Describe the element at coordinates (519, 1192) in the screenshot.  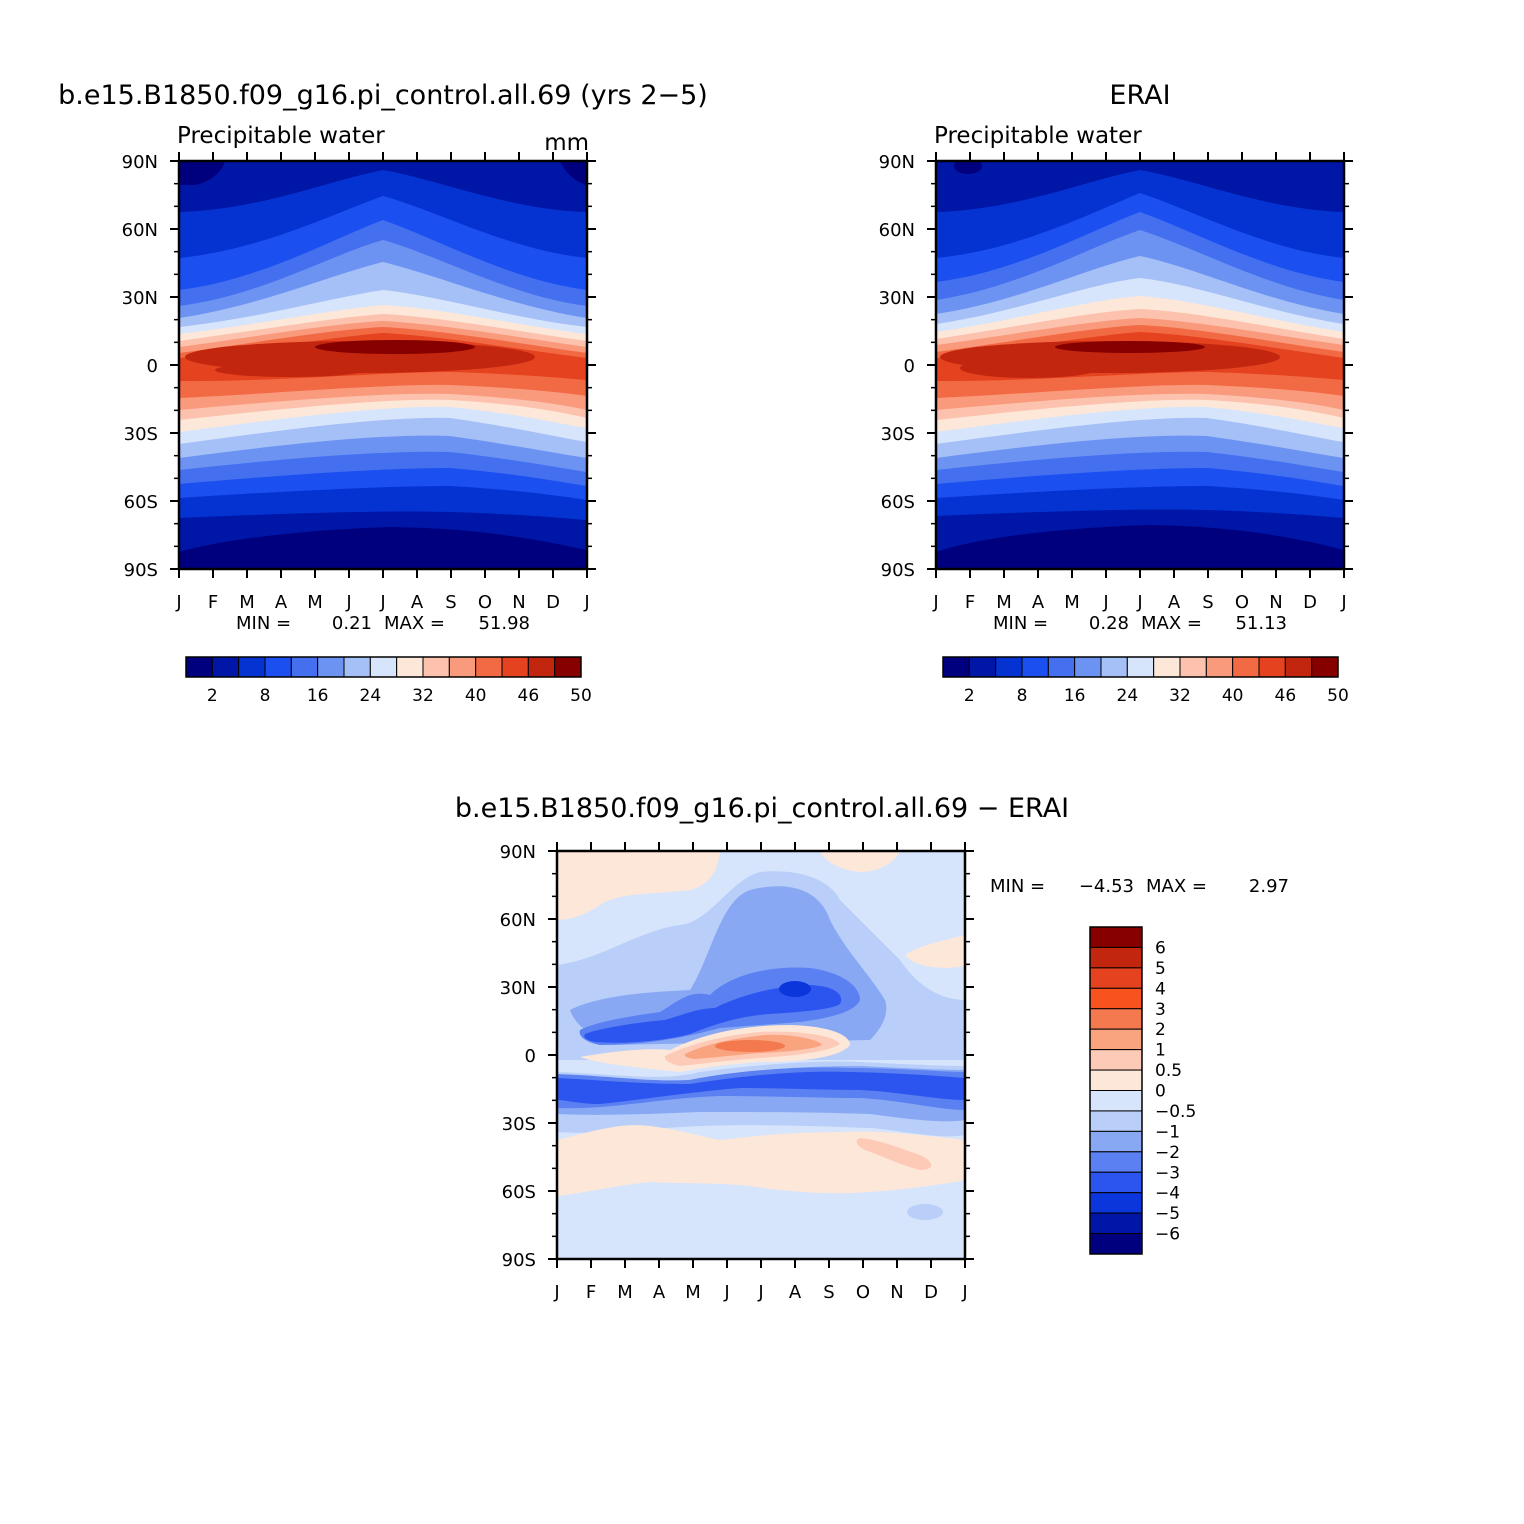
I see `diff-ytick-label: 60S` at that location.